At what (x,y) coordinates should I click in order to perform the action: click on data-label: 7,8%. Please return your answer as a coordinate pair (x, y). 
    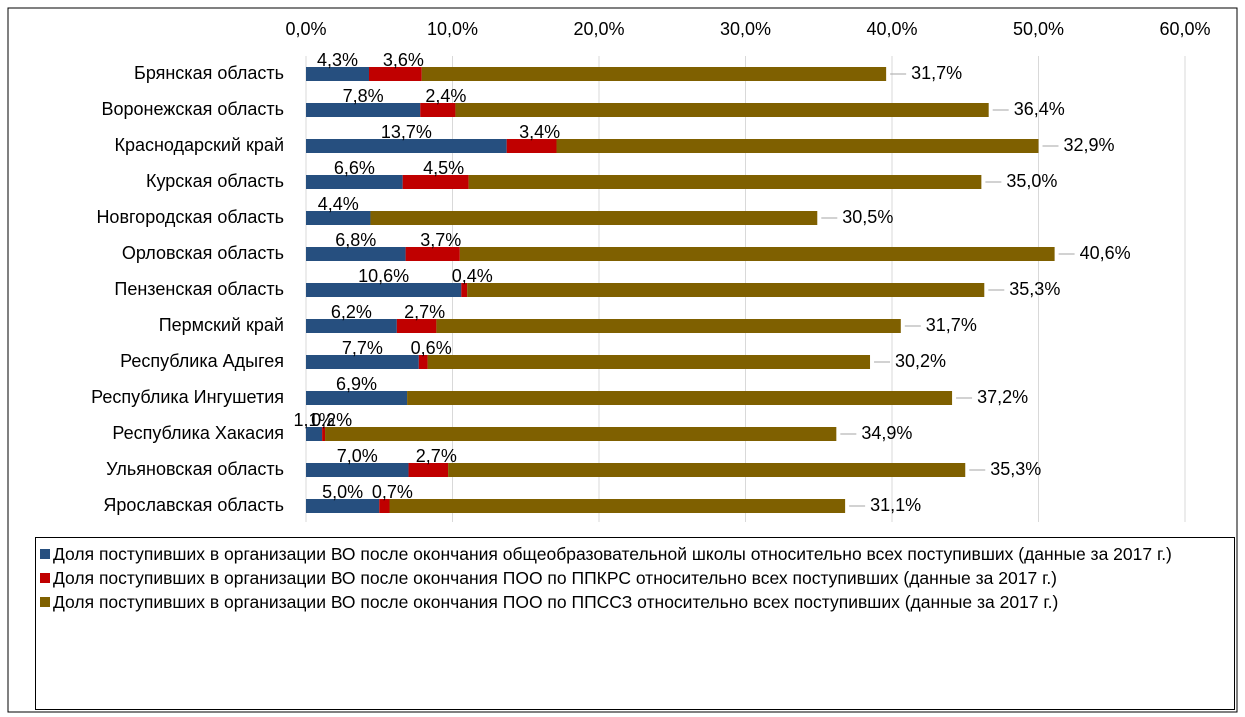
    Looking at the image, I should click on (363, 96).